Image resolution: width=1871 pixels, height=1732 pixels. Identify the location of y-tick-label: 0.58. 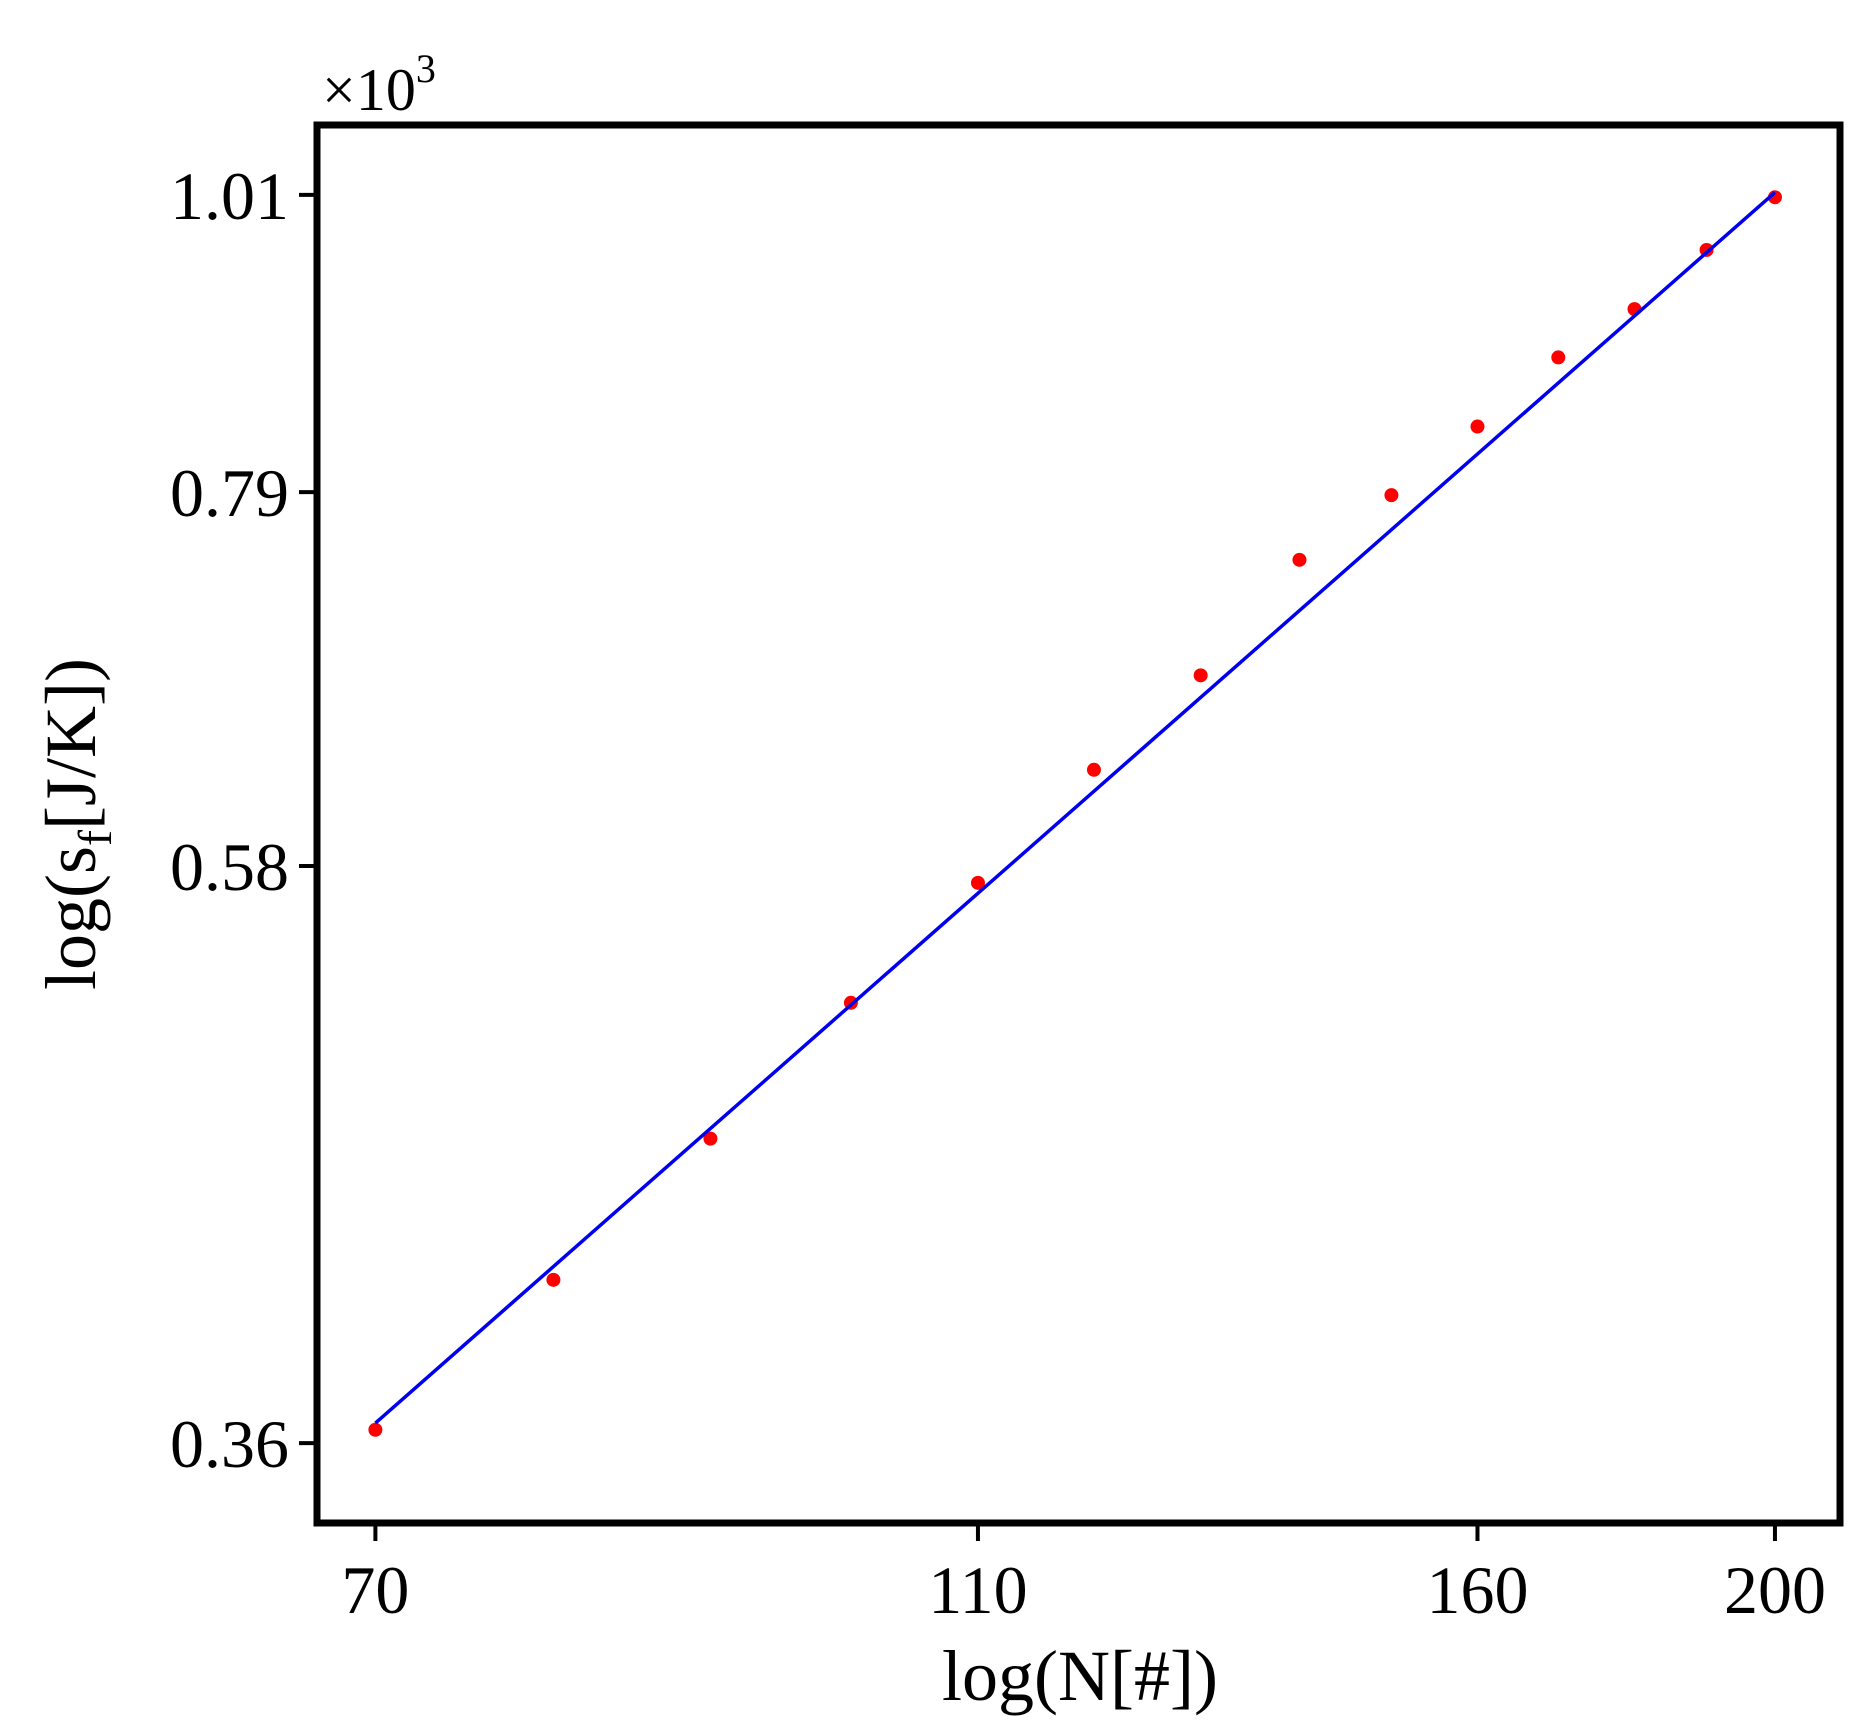
(229, 867).